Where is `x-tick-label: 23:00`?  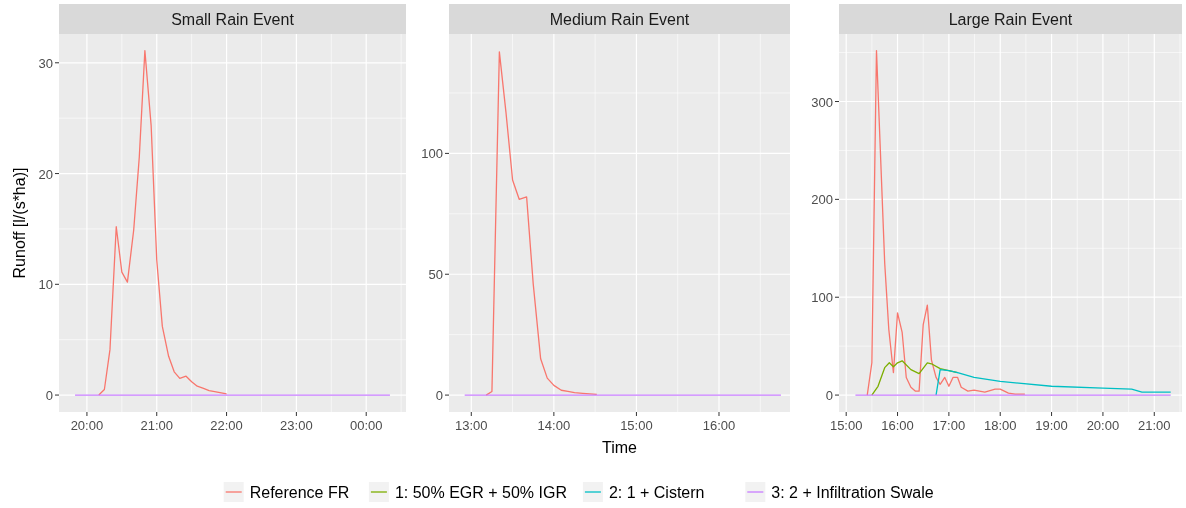 x-tick-label: 23:00 is located at coordinates (296, 425).